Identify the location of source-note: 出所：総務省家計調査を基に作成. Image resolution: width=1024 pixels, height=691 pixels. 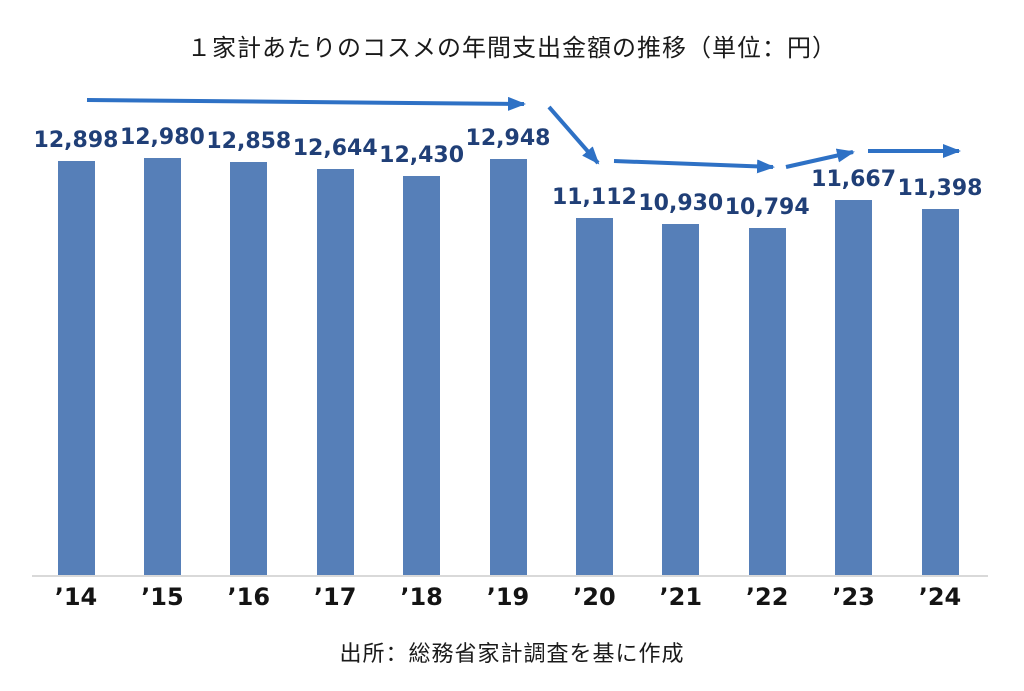
(512, 654).